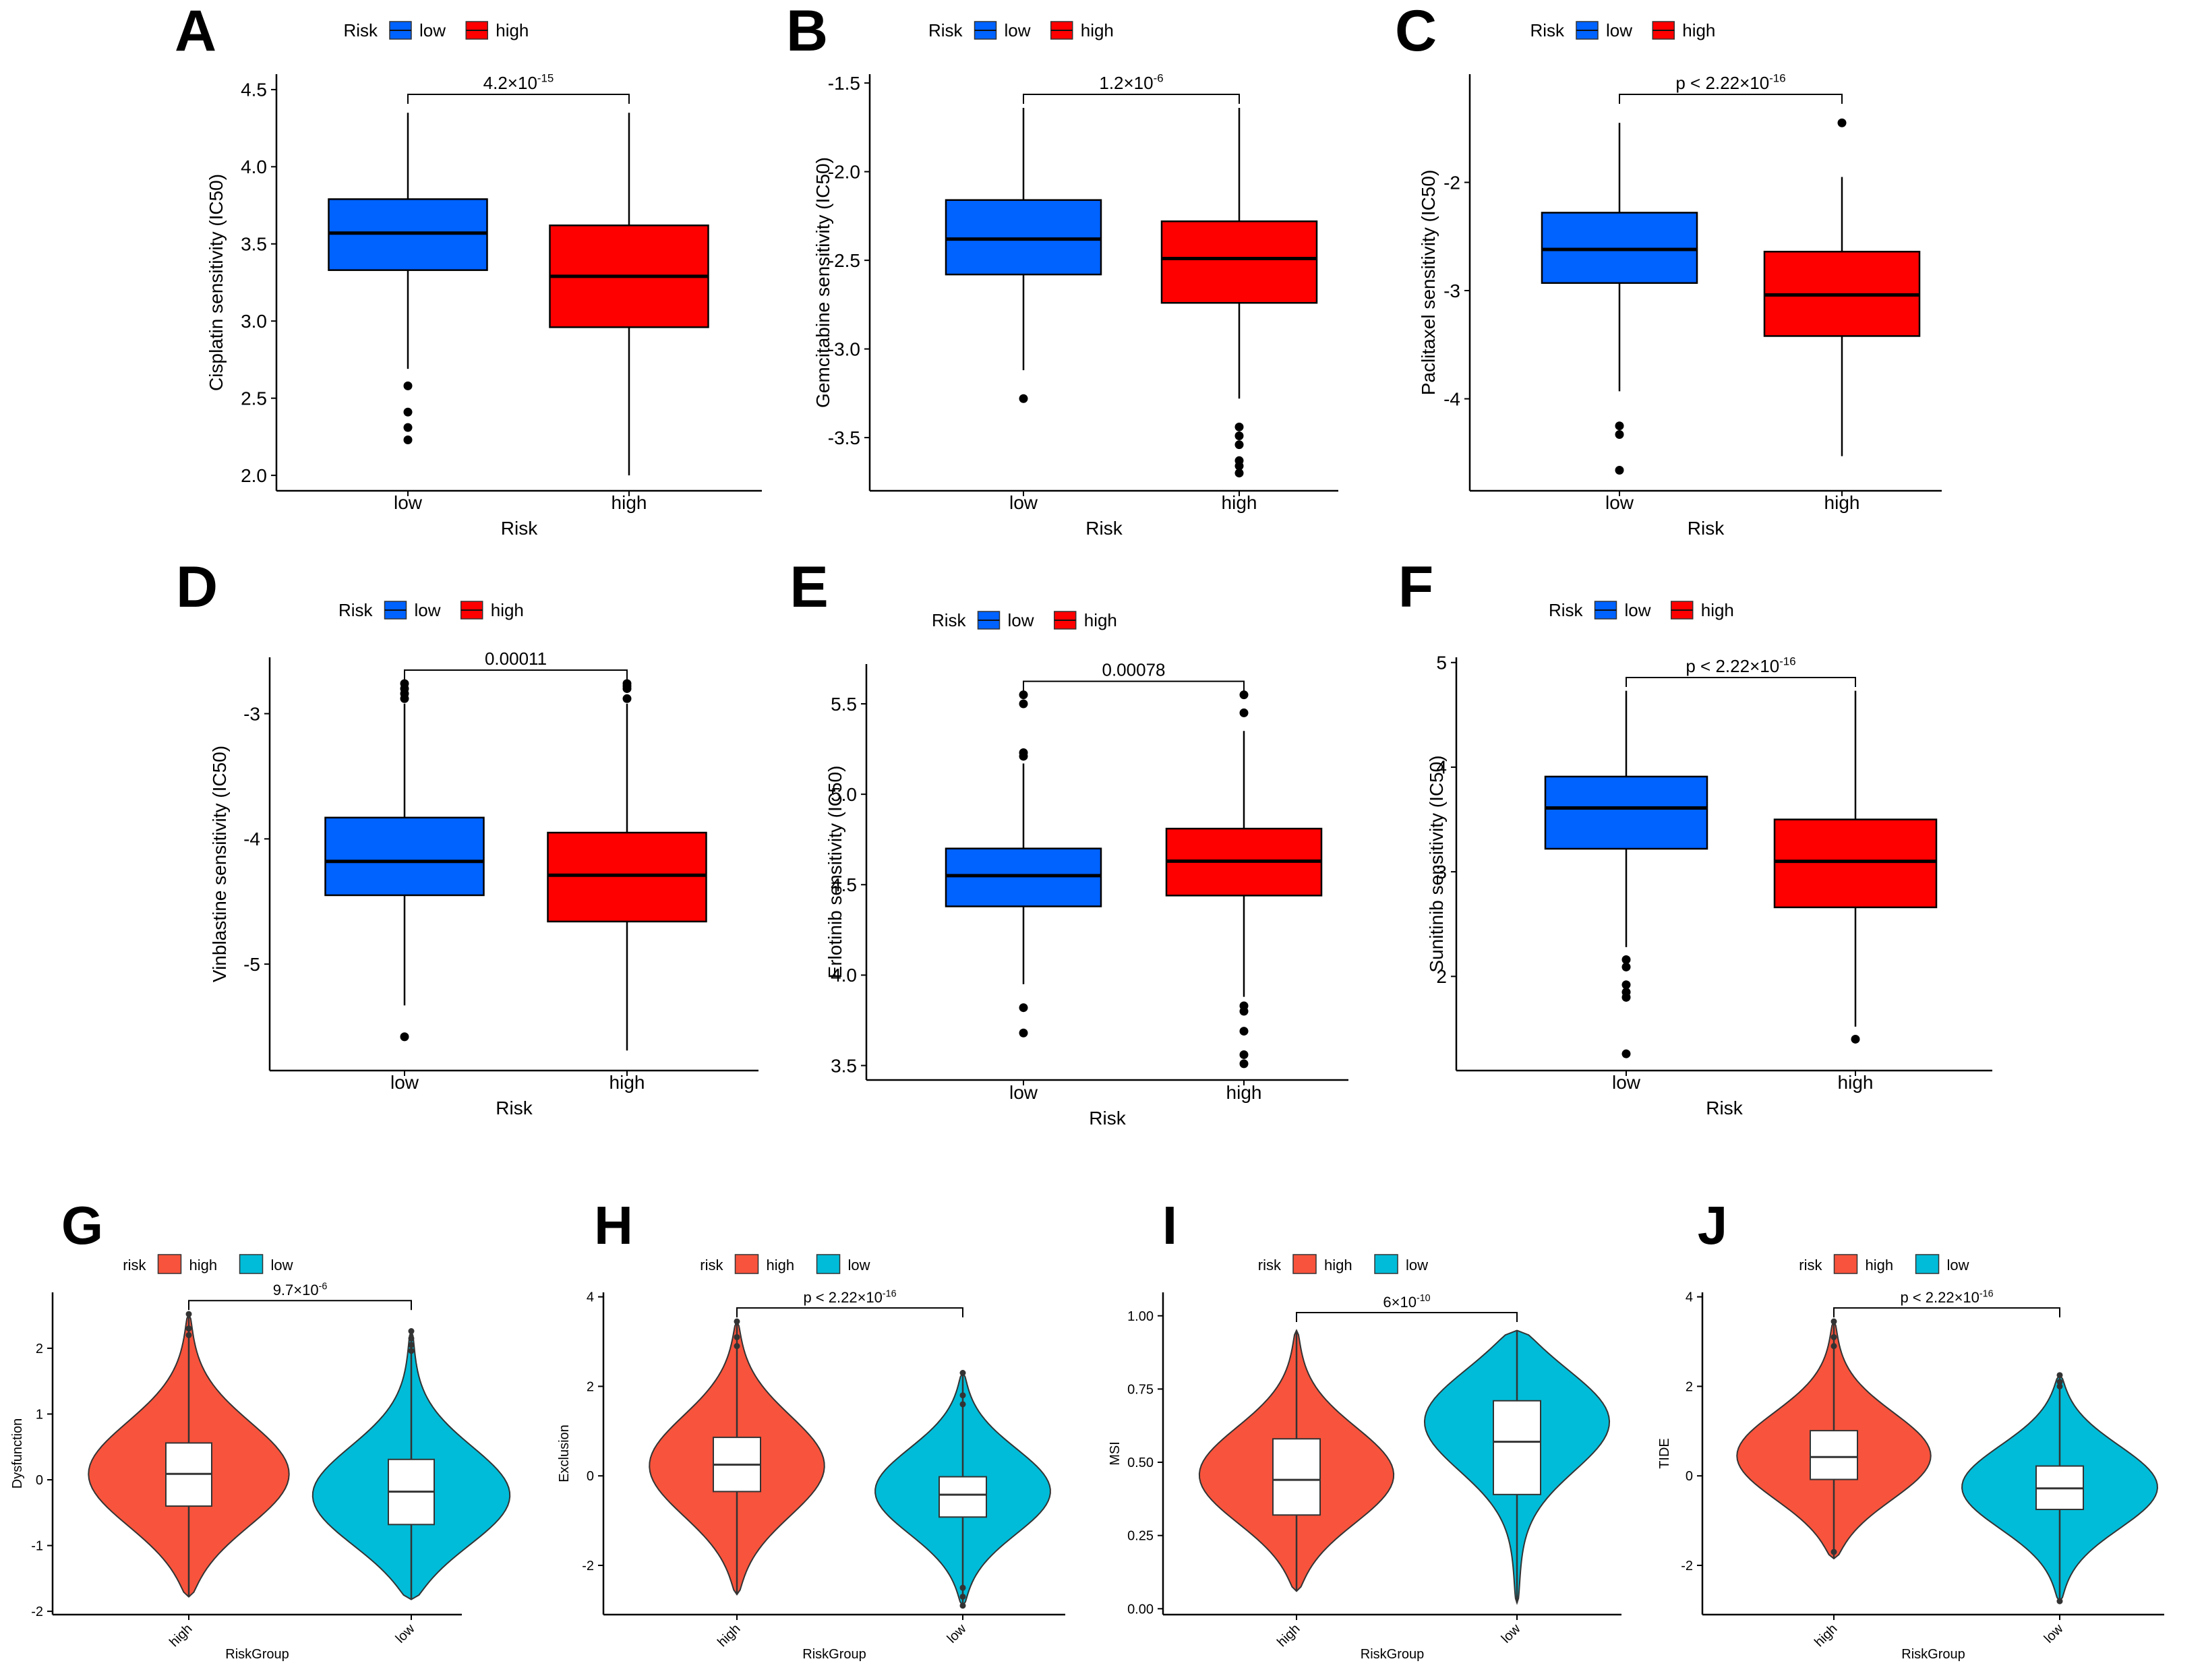 Image resolution: width=2204 pixels, height=1680 pixels. Describe the element at coordinates (1407, 1307) in the screenshot. I see `significance-bracket: 6×10-10` at that location.